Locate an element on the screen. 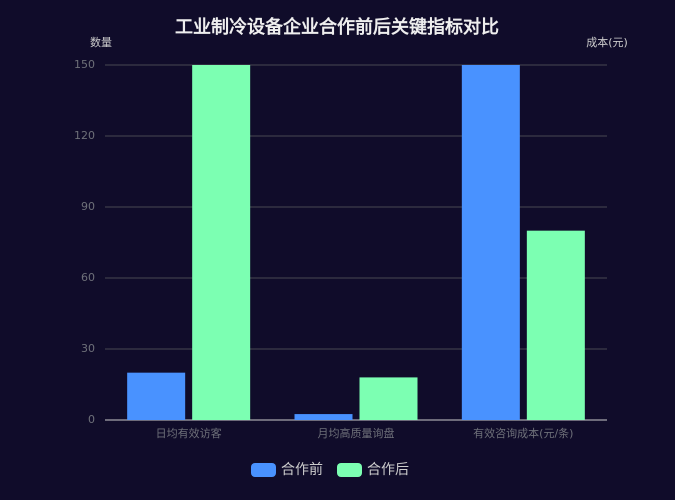  x-tick-label: 日均有效访客 is located at coordinates (189, 433).